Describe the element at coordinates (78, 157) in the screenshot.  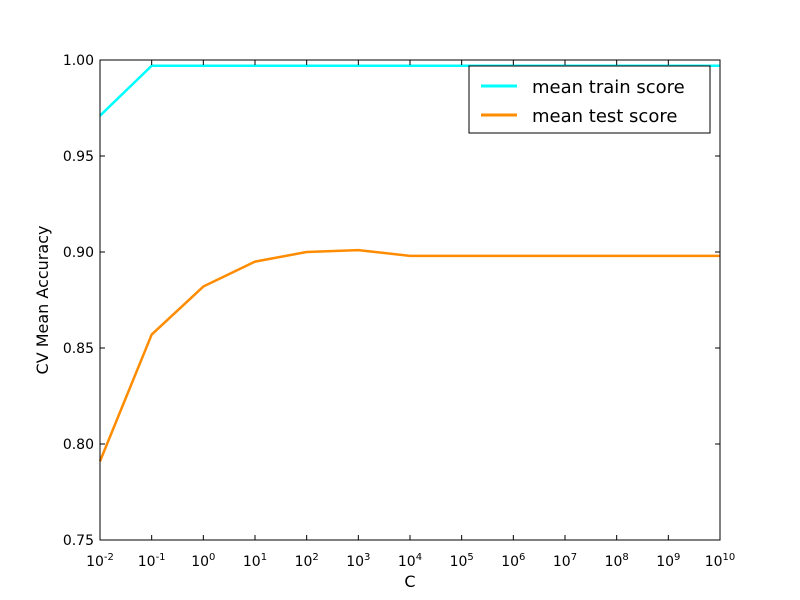
I see `y-tick-label: 0.95` at that location.